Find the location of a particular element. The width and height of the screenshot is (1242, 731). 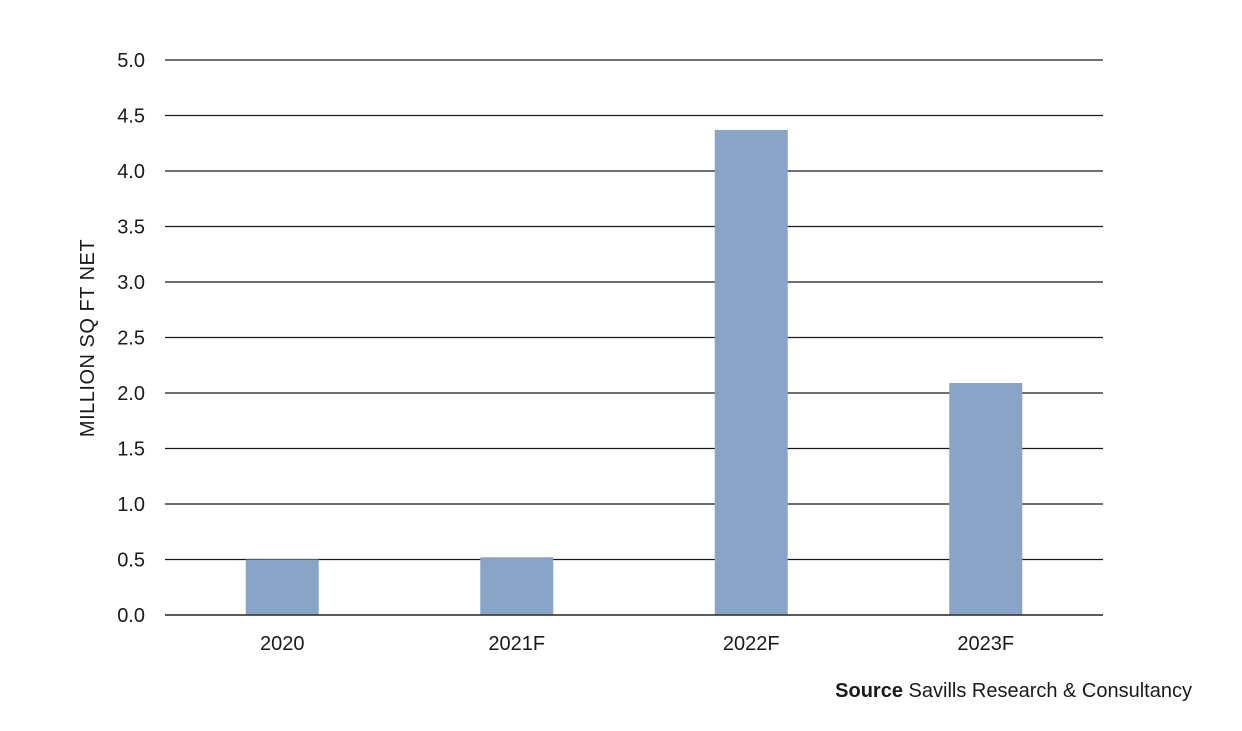

y-tick-label: 4.5 is located at coordinates (131, 117).